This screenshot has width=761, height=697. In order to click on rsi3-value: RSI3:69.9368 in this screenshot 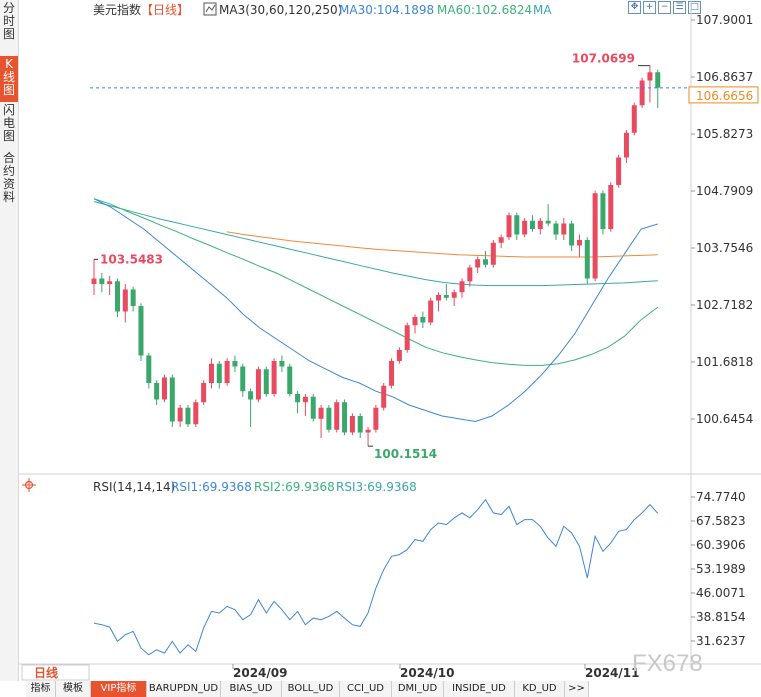, I will do `click(376, 487)`.